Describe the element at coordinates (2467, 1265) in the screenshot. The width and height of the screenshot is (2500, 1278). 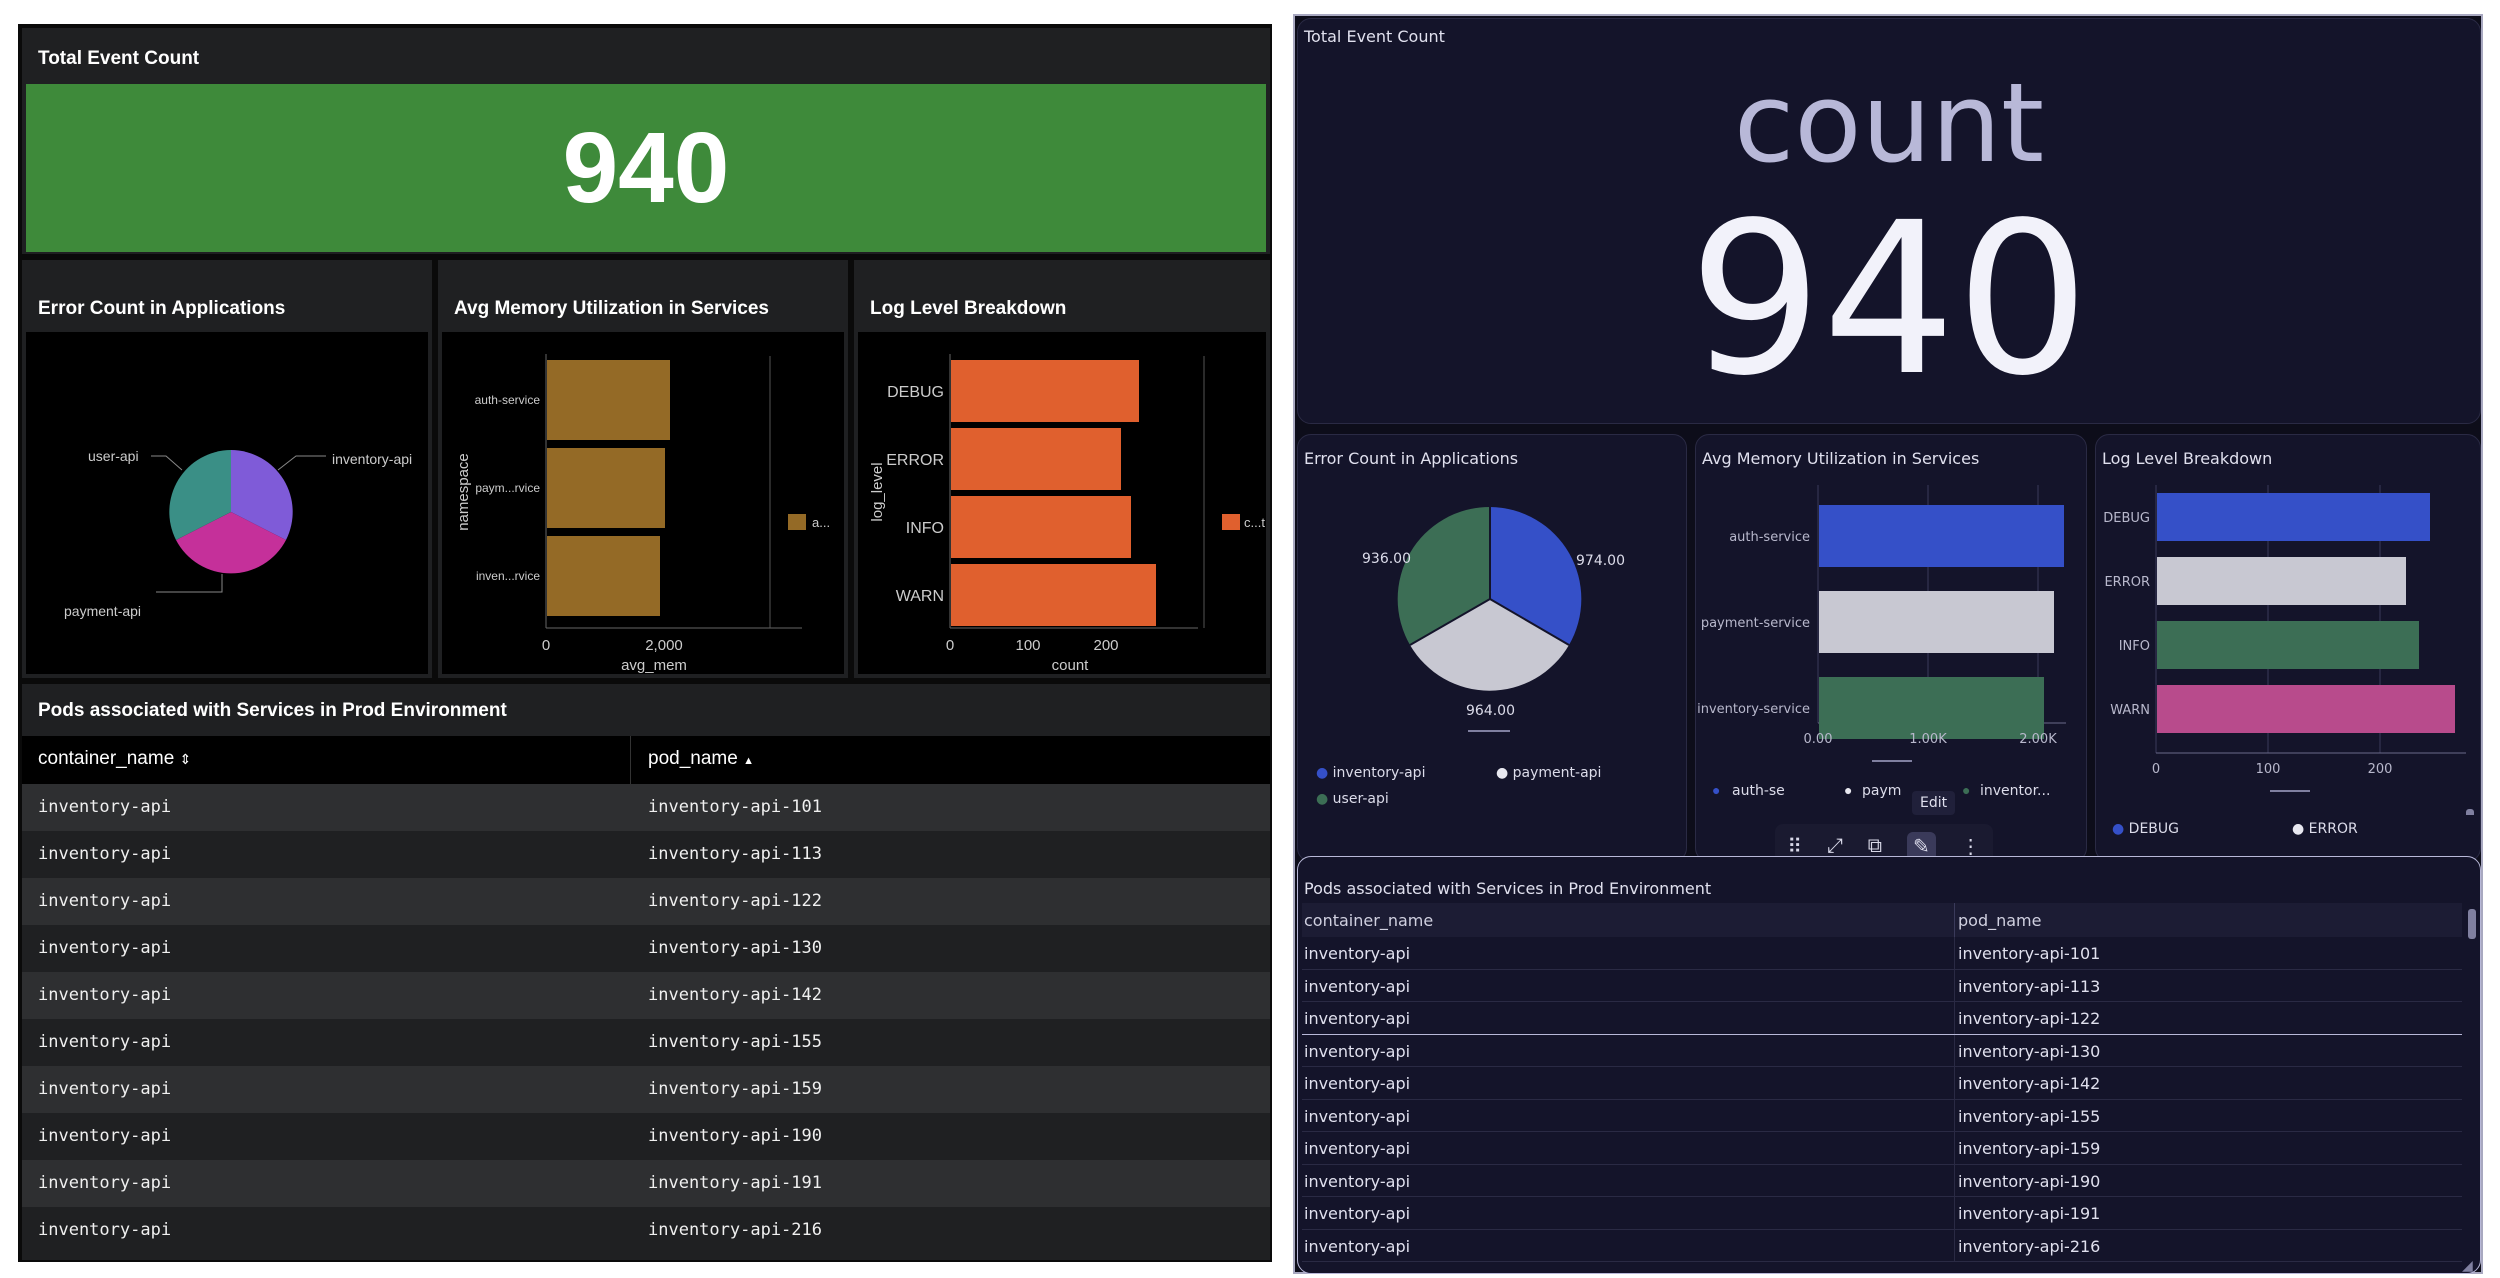
I see `resize-handle-icon: ◢` at that location.